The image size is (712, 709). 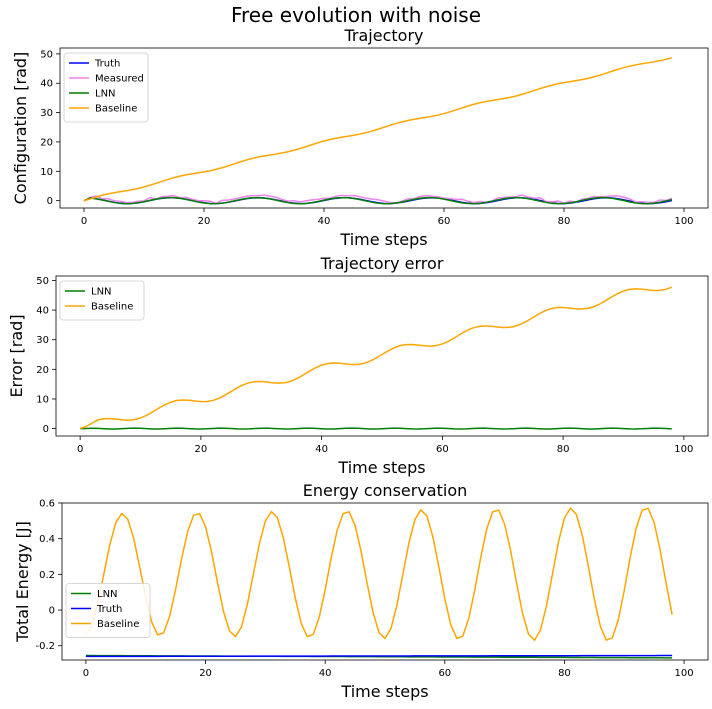 What do you see at coordinates (102, 300) in the screenshot?
I see `legend: LNN Baseline` at bounding box center [102, 300].